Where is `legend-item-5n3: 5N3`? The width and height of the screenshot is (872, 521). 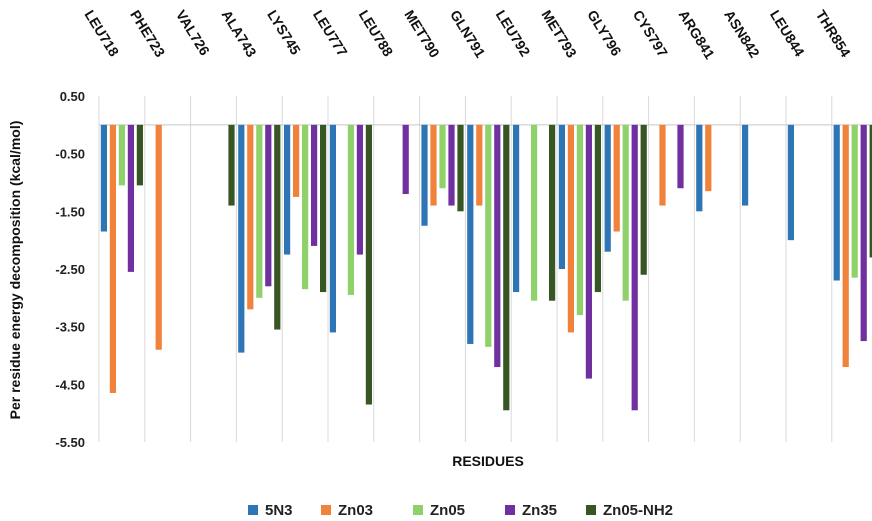 legend-item-5n3: 5N3 is located at coordinates (270, 510).